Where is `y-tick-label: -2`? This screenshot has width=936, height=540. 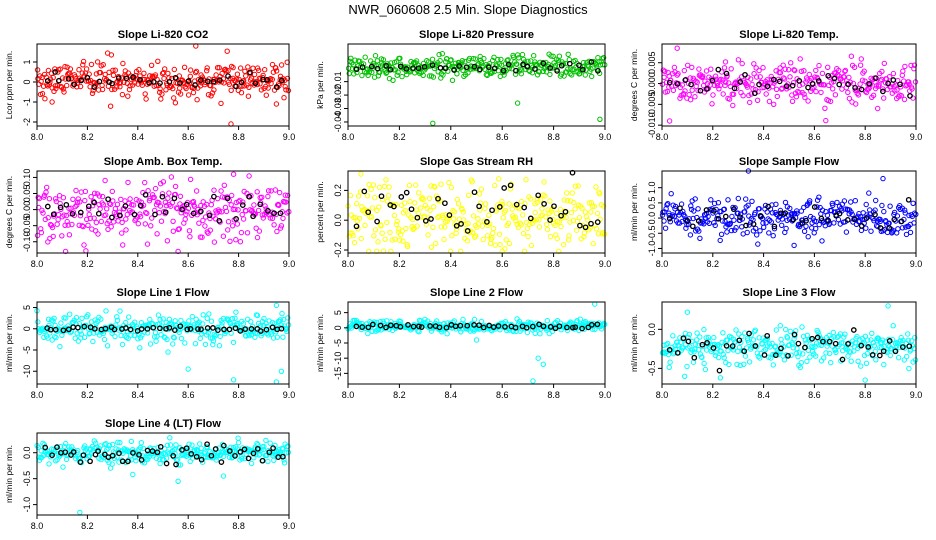 y-tick-label: -2 is located at coordinates (27, 122).